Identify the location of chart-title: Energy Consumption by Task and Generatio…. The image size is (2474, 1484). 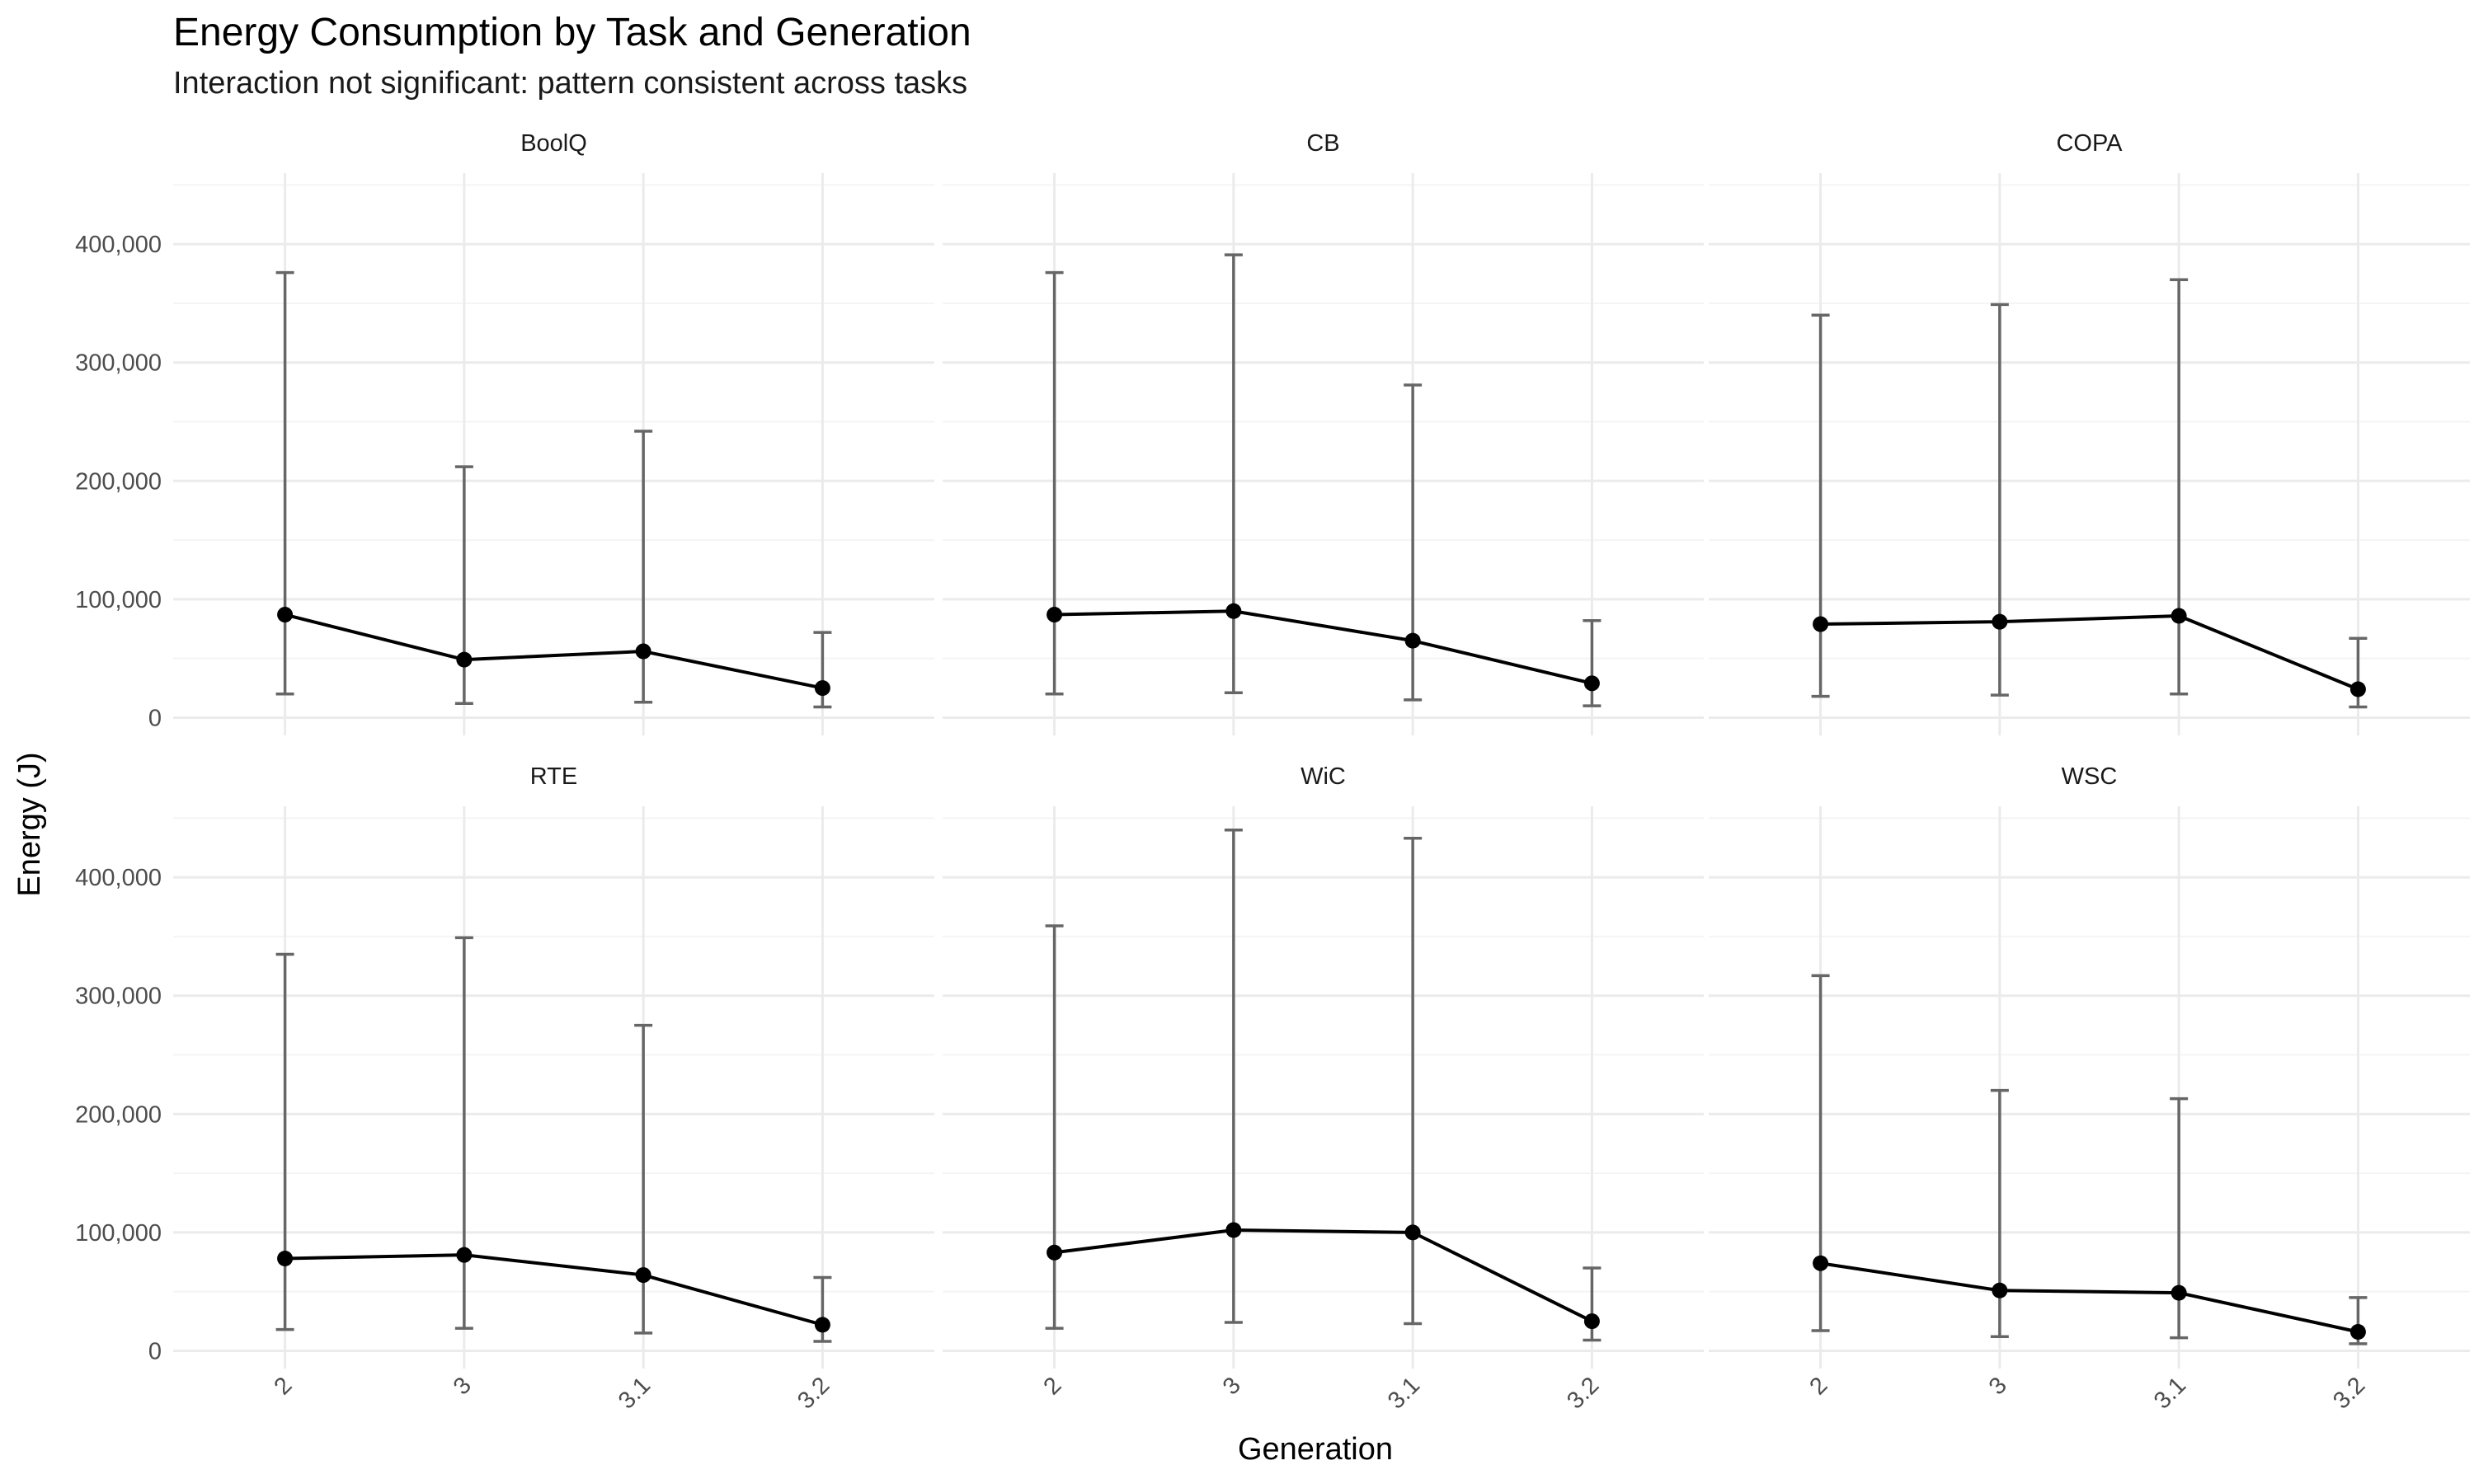
(572, 32).